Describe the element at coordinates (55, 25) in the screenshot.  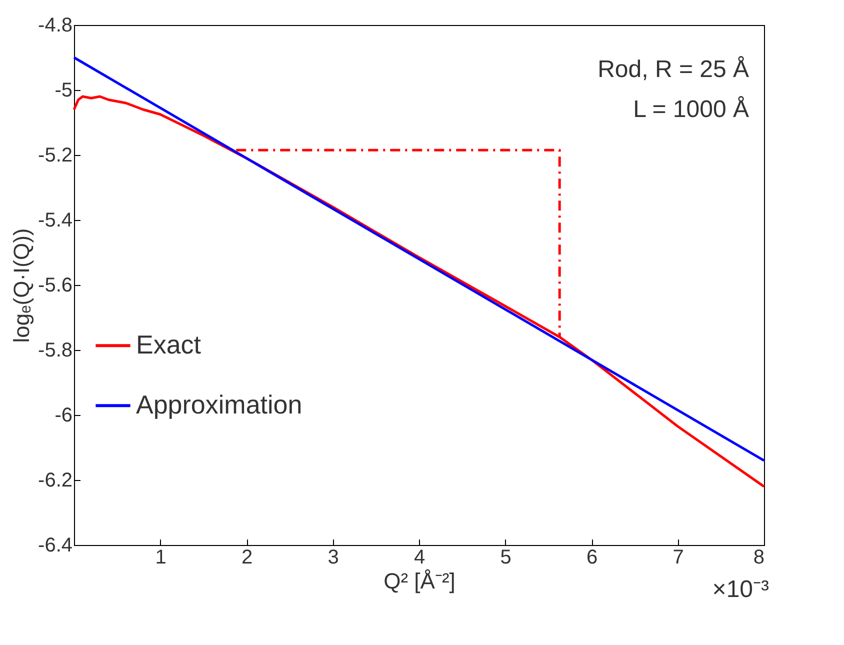
I see `y-tick-label: -4.8` at that location.